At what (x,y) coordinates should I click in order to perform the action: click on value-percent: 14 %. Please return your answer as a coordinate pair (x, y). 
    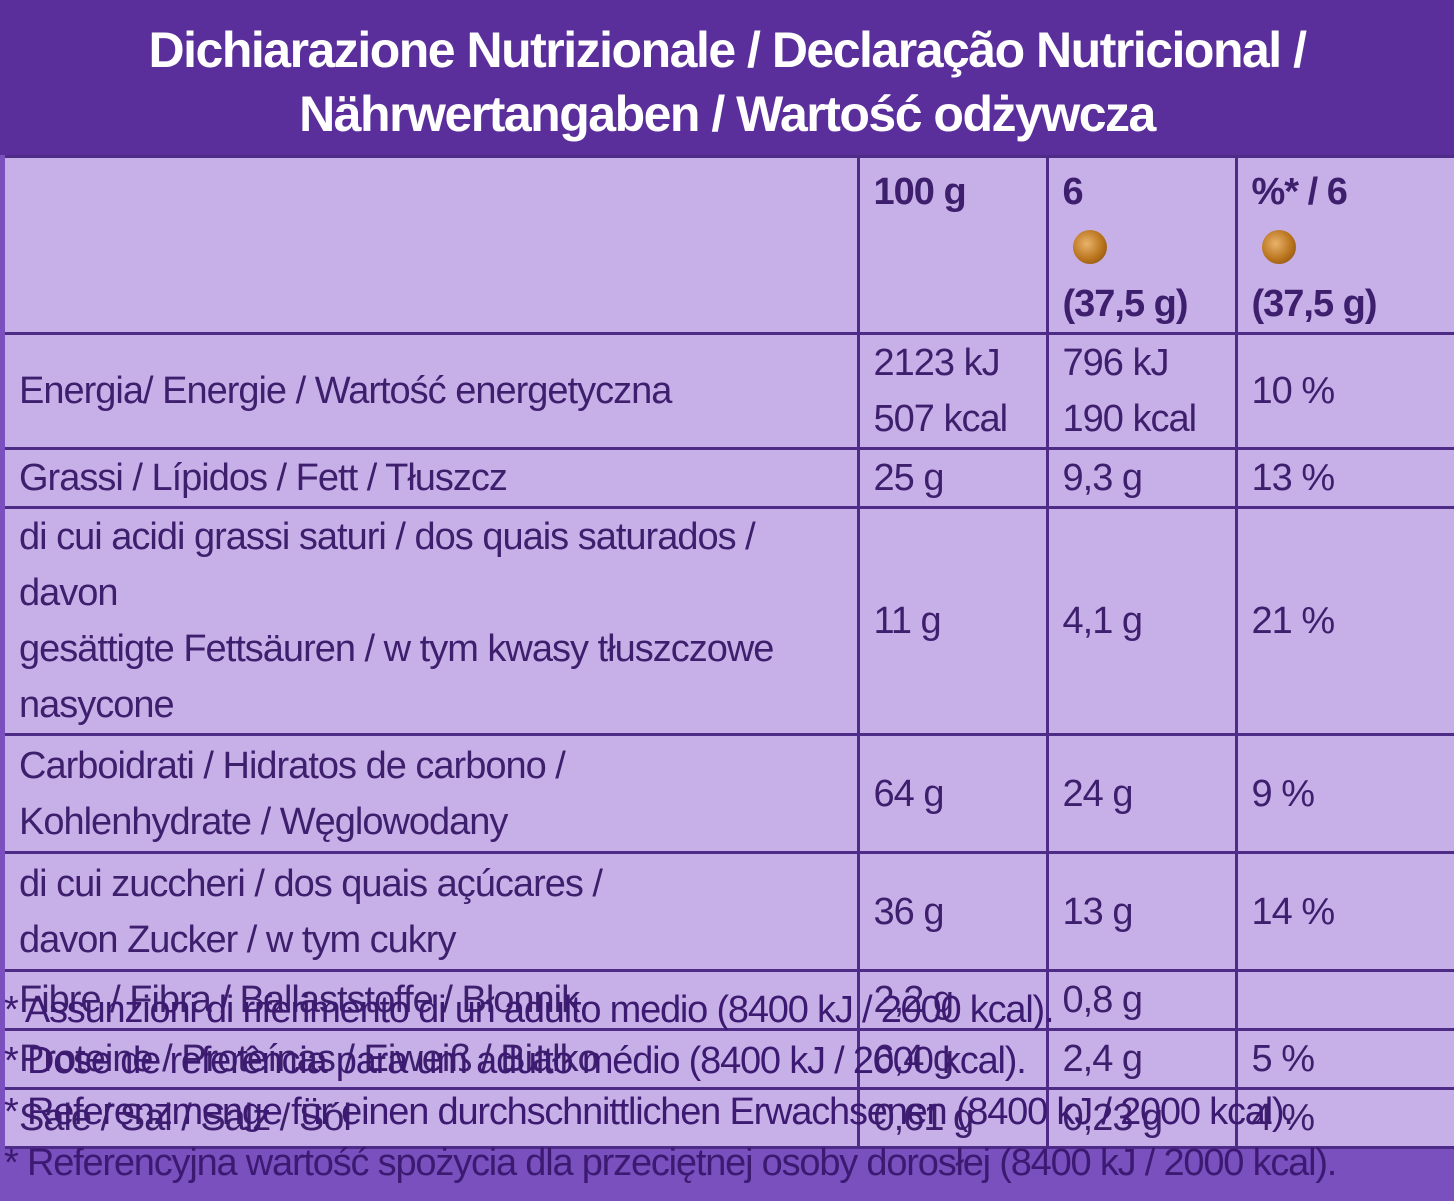
    Looking at the image, I should click on (1344, 911).